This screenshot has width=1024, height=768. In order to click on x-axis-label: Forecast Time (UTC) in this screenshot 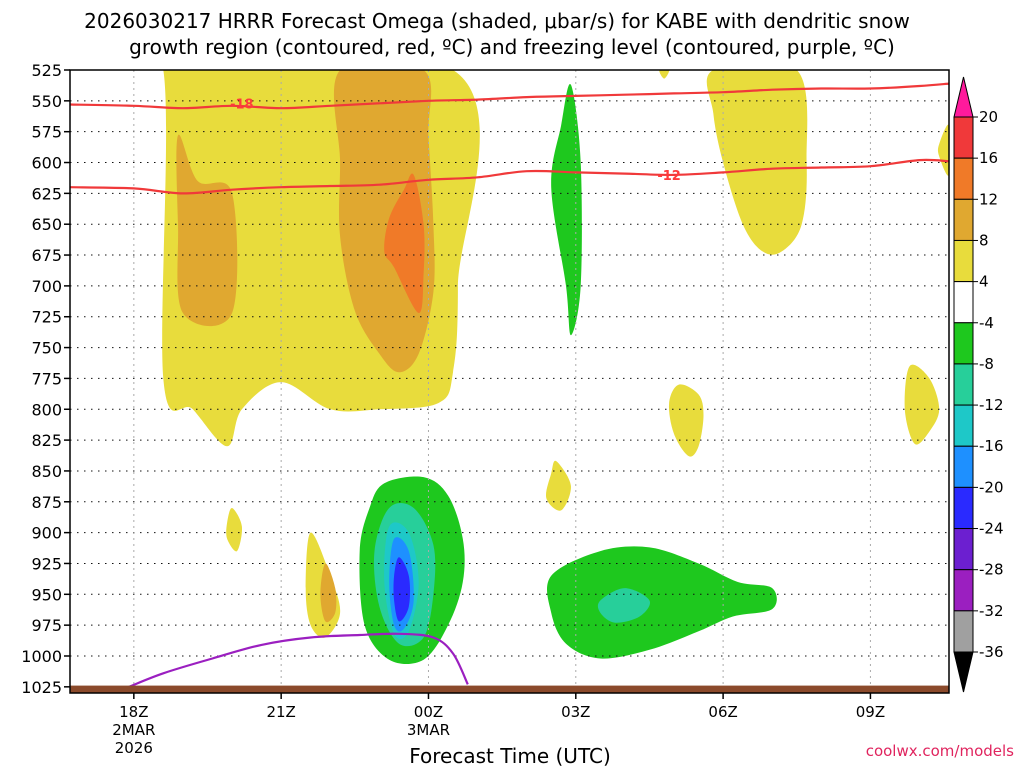, I will do `click(510, 756)`.